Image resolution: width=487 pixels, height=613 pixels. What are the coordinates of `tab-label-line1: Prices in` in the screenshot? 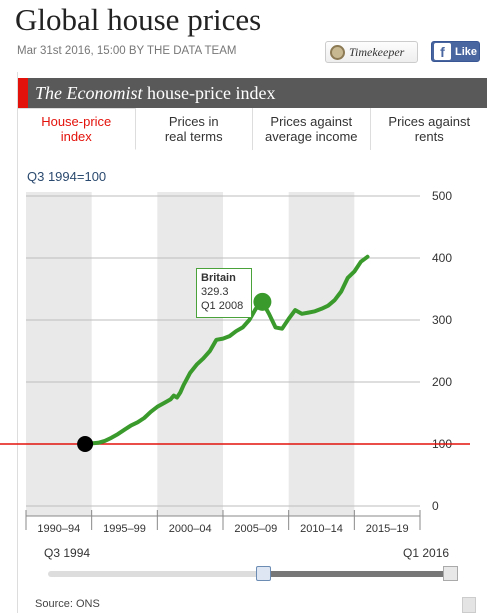 It's located at (193, 121).